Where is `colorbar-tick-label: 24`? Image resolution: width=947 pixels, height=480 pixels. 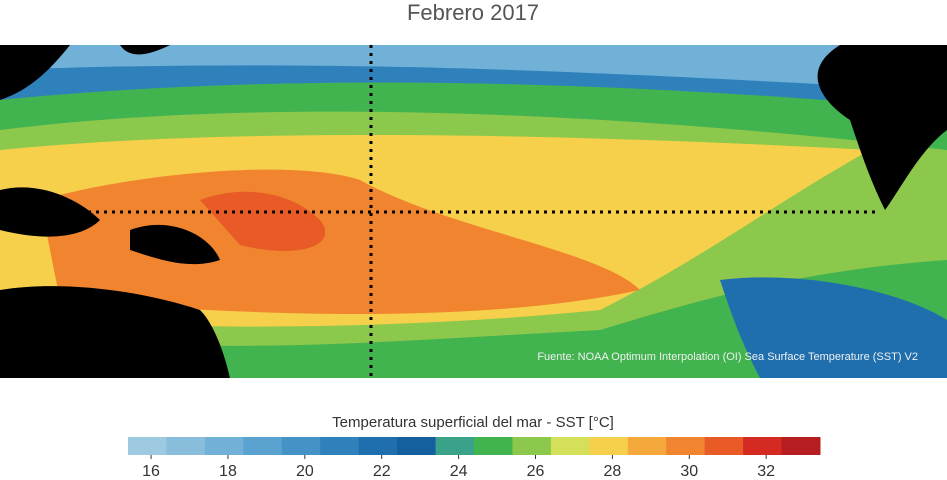 colorbar-tick-label: 24 is located at coordinates (459, 471).